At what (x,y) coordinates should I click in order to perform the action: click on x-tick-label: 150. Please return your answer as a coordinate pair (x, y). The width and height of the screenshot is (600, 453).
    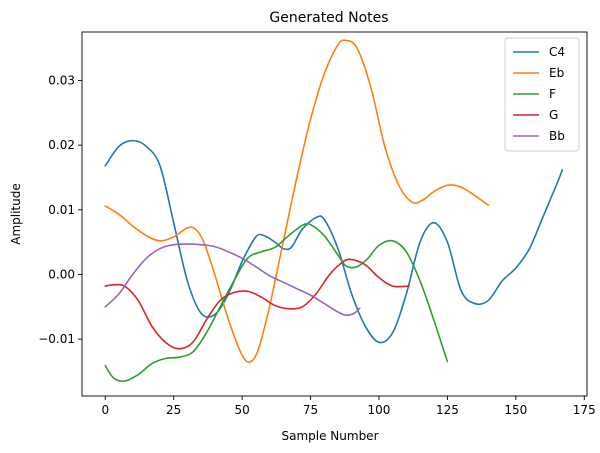
    Looking at the image, I should click on (515, 410).